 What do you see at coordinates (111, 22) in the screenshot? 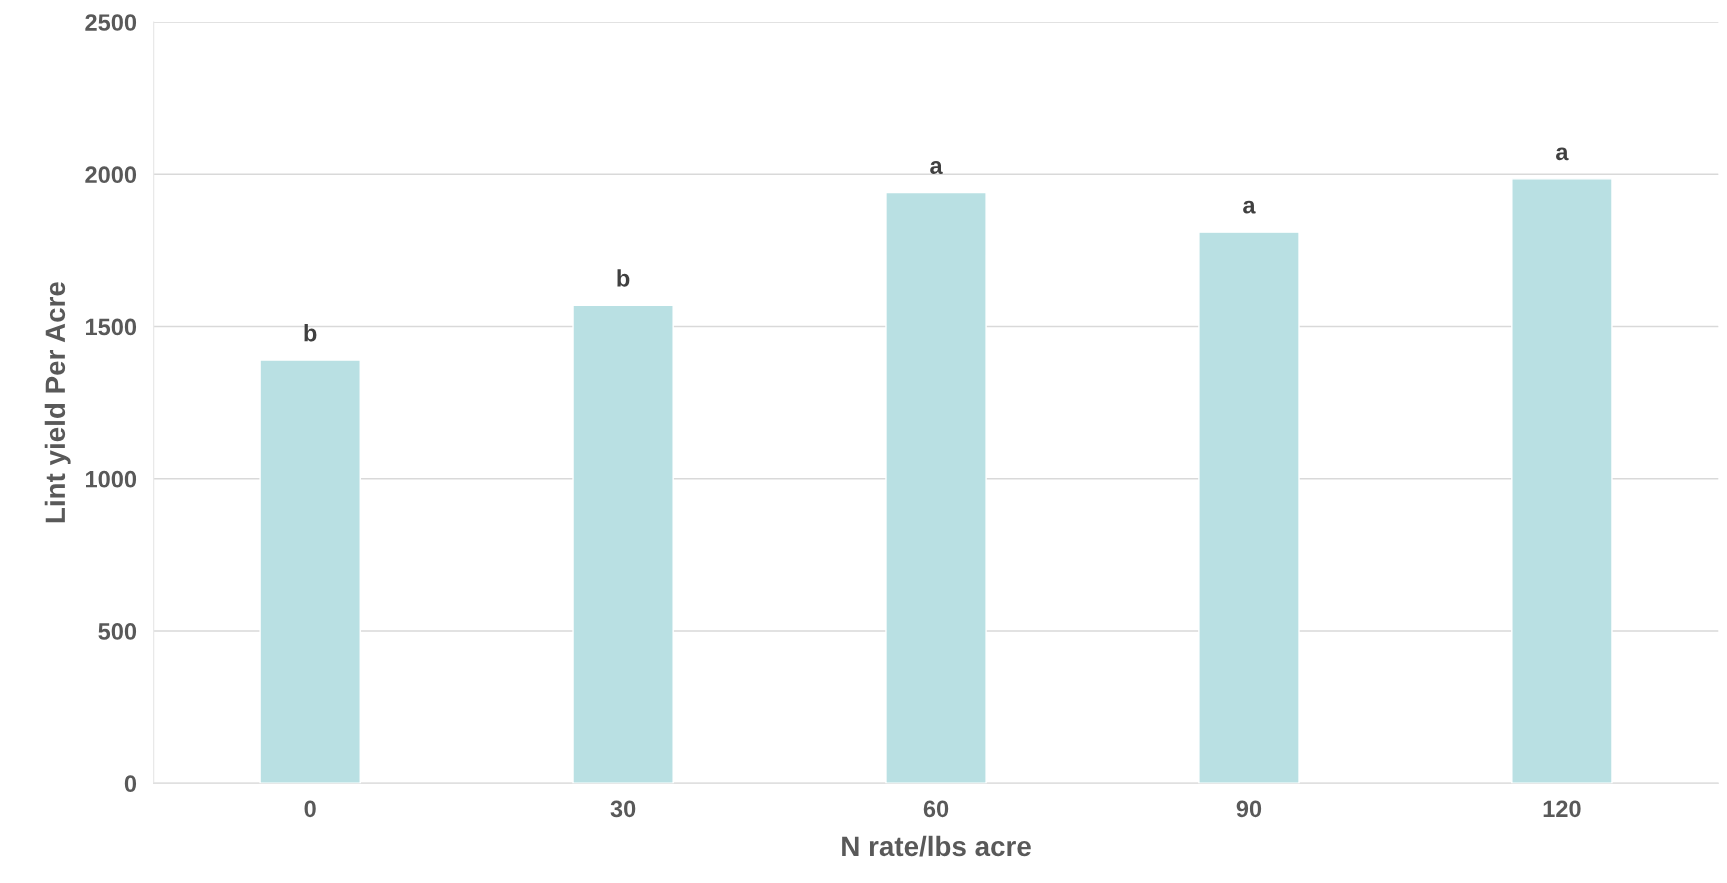
I see `y-tick-label: 2500` at bounding box center [111, 22].